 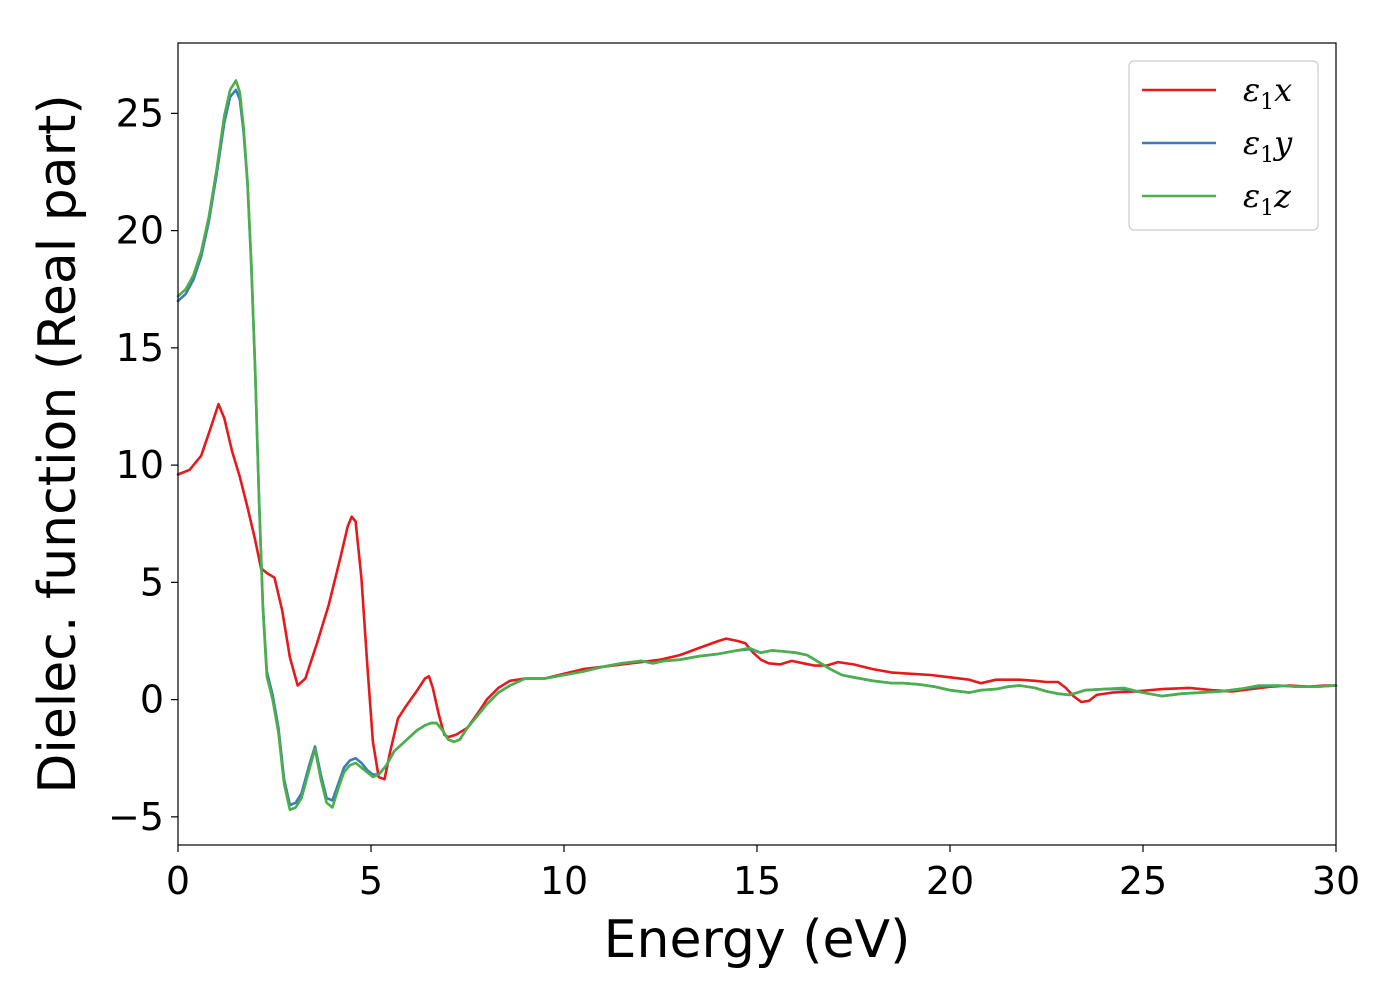 I want to click on x-tick-label: 30, so click(x=1336, y=881).